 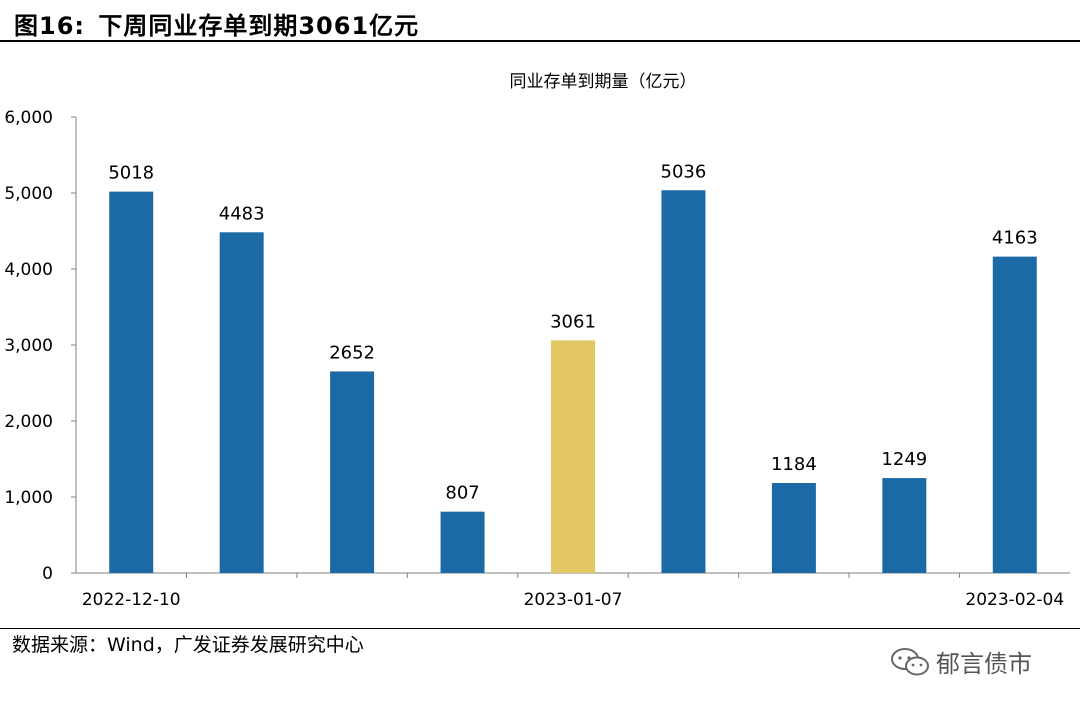 What do you see at coordinates (49, 26) in the screenshot?
I see `figure-label: 图16:` at bounding box center [49, 26].